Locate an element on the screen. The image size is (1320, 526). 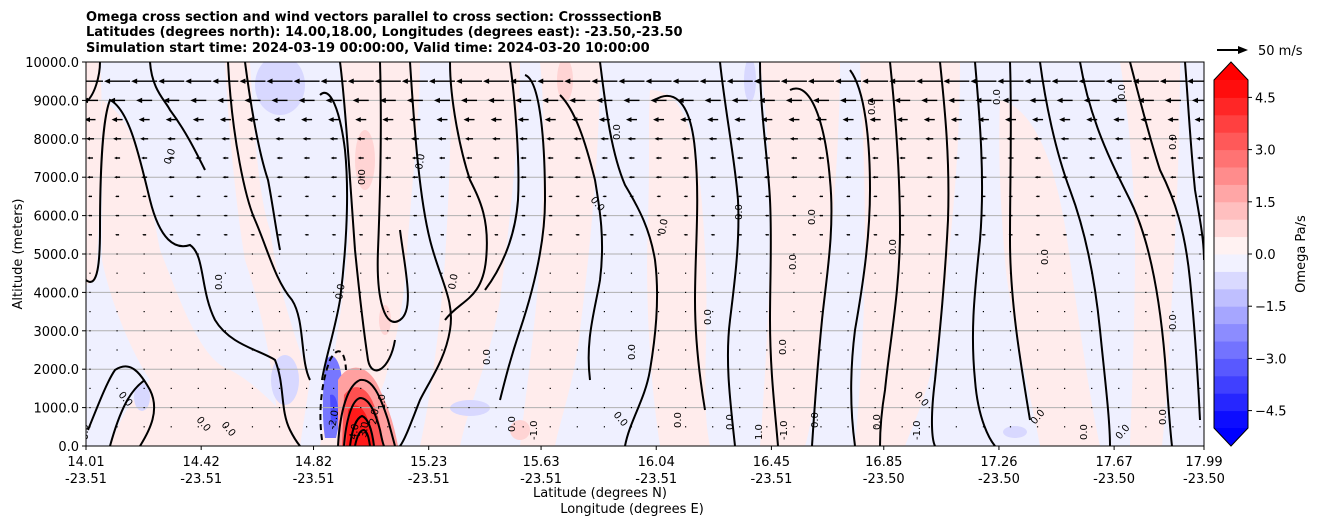
x-tick-label-lon: -23.50 is located at coordinates (1114, 479).